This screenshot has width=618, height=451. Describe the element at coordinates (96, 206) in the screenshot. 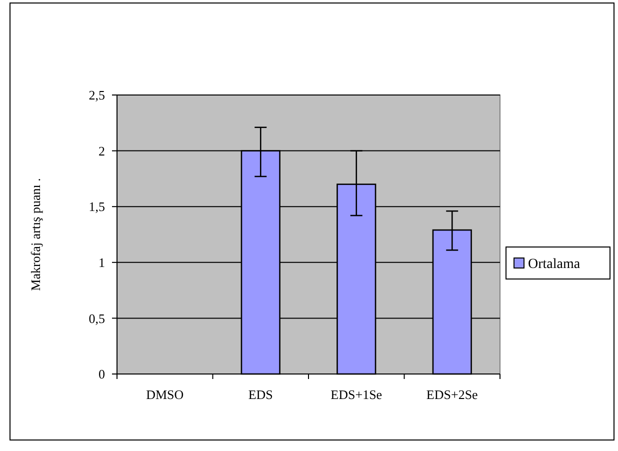

I see `y-tick-label: 1,5` at that location.